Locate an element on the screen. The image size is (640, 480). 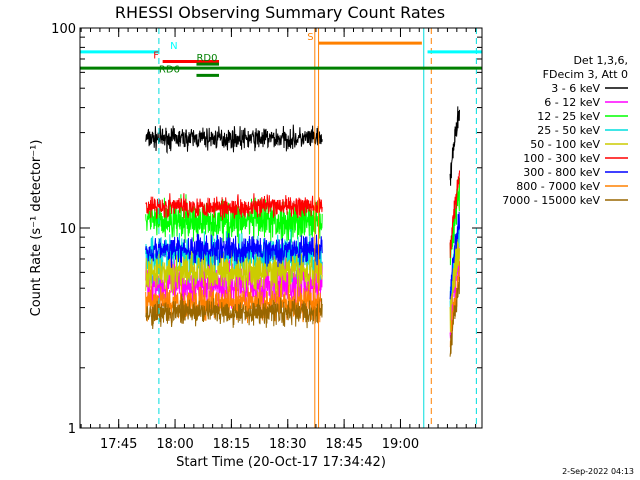
x-tick-label: 18:15 is located at coordinates (231, 444).